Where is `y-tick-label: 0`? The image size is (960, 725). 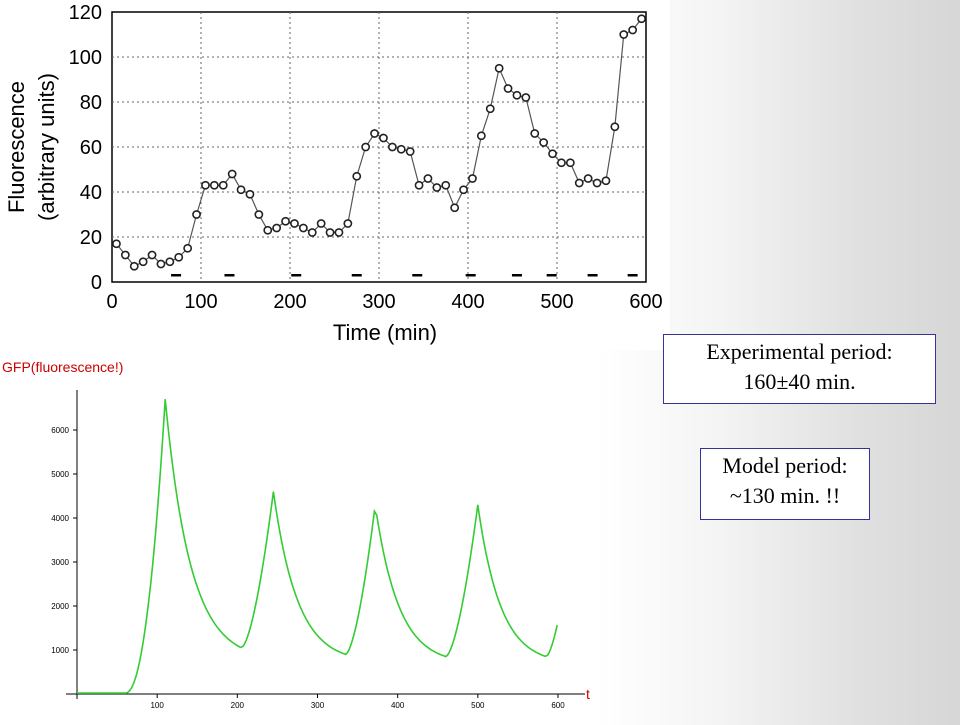
y-tick-label: 0 is located at coordinates (96, 283).